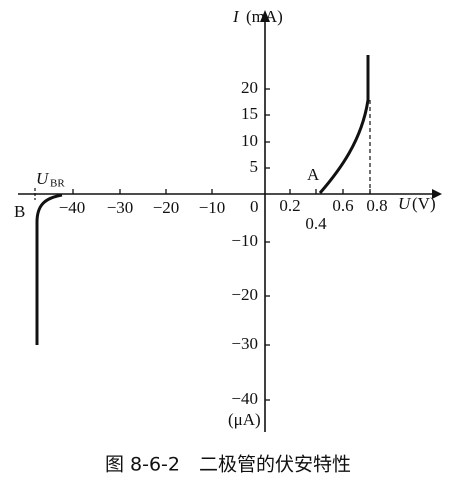 Image resolution: width=457 pixels, height=493 pixels. What do you see at coordinates (254, 166) in the screenshot?
I see `y-tick-label: 5` at bounding box center [254, 166].